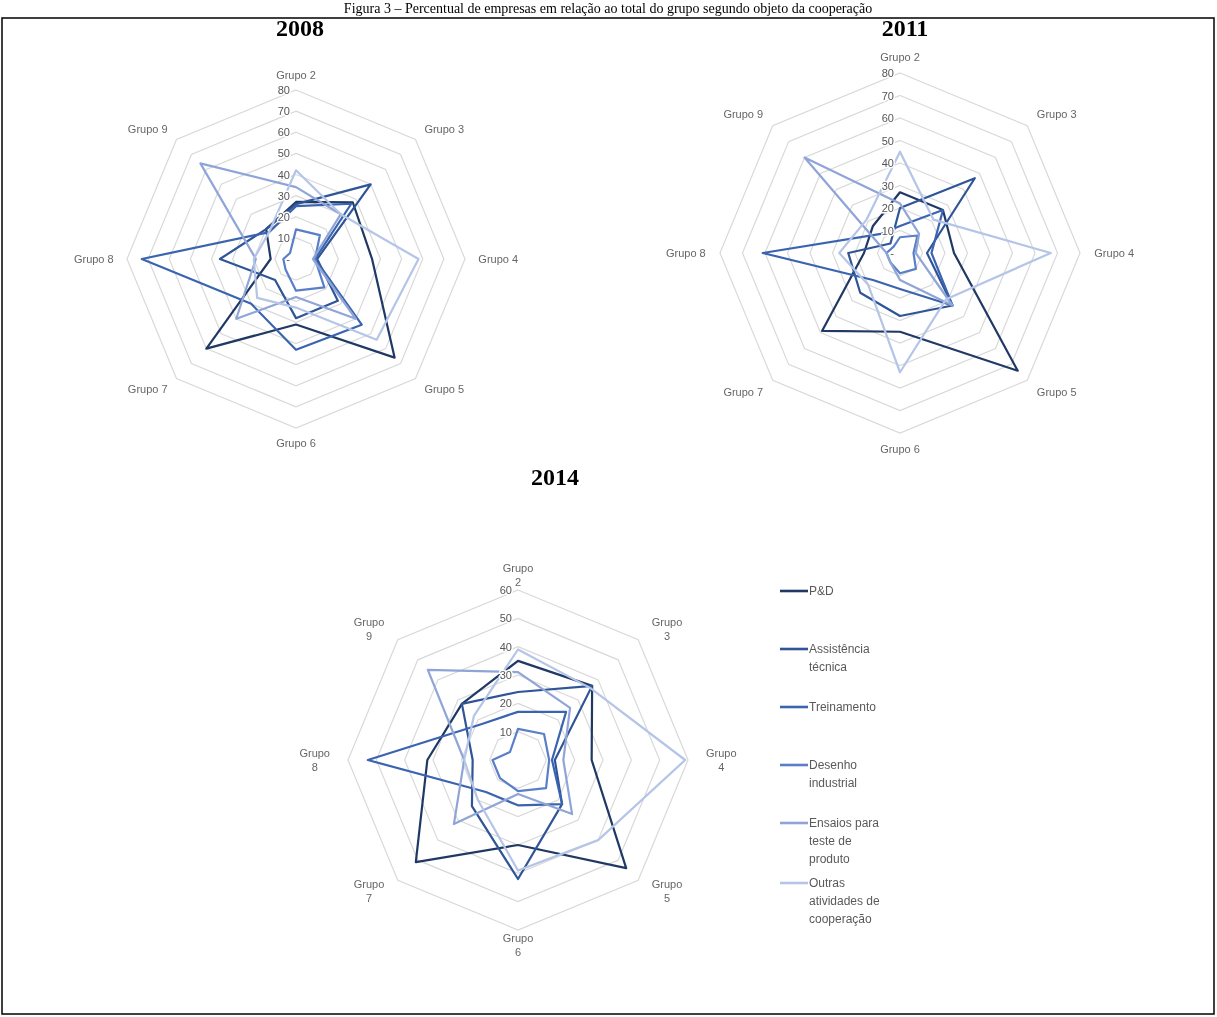  What do you see at coordinates (505, 703) in the screenshot?
I see `y-tick-label: 20` at bounding box center [505, 703].